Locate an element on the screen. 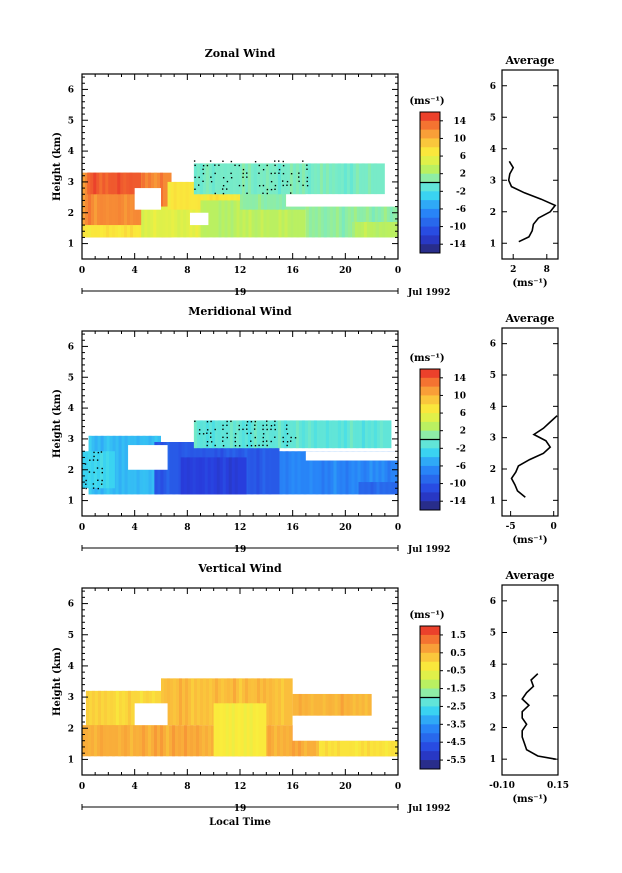 Image resolution: width=622 pixels, height=873 pixels. x-tick-label: 8 is located at coordinates (187, 528).